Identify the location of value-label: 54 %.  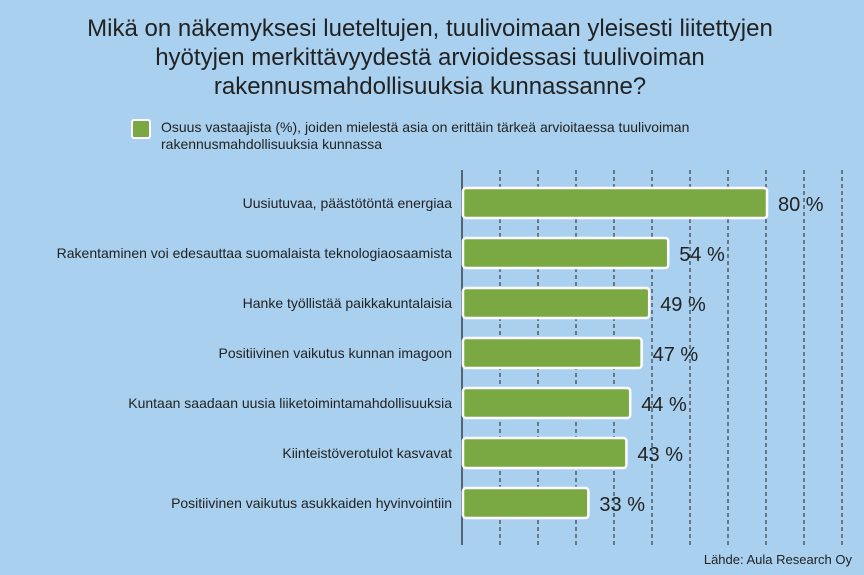
(702, 255).